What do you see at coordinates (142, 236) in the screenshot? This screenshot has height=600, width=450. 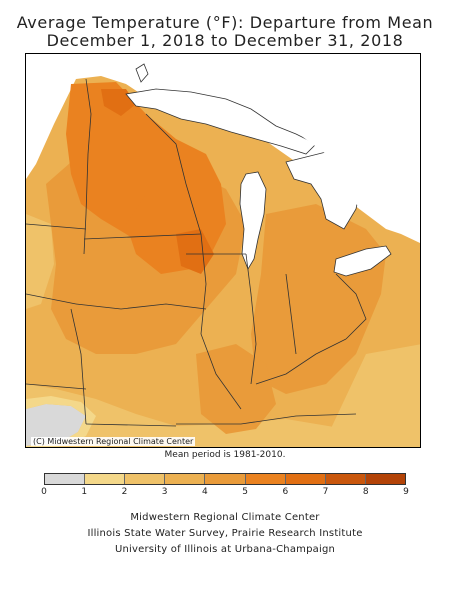 I see `border-mn-ia` at bounding box center [142, 236].